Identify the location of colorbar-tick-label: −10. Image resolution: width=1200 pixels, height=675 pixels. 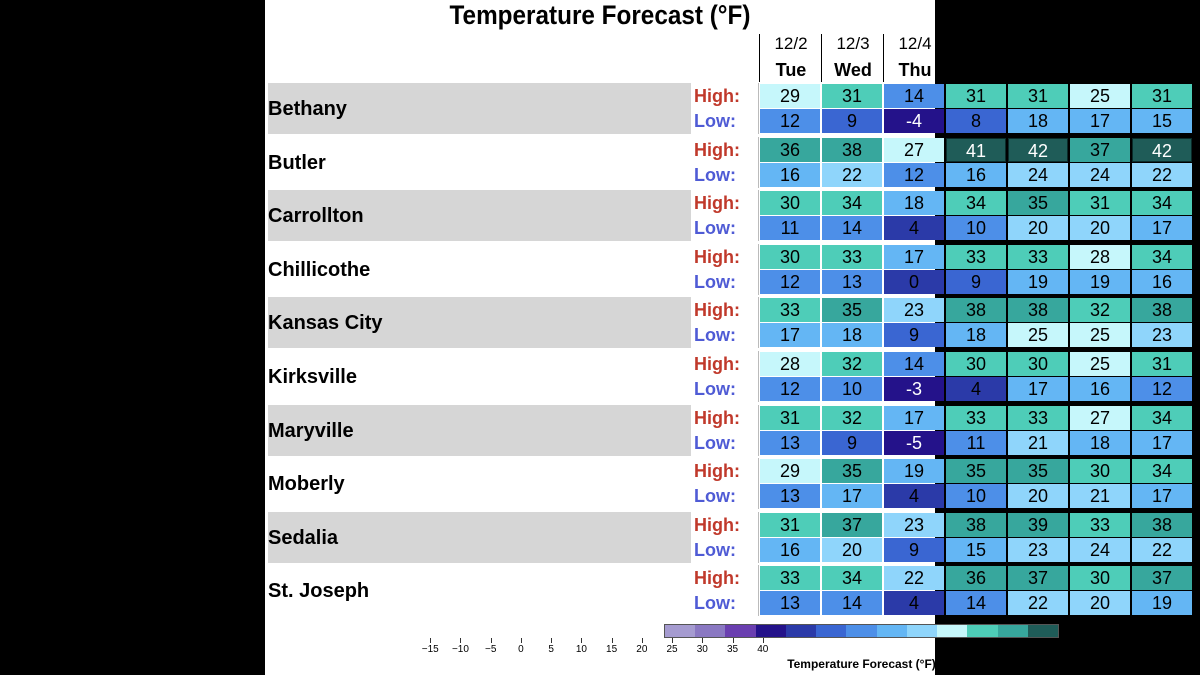
(460, 649).